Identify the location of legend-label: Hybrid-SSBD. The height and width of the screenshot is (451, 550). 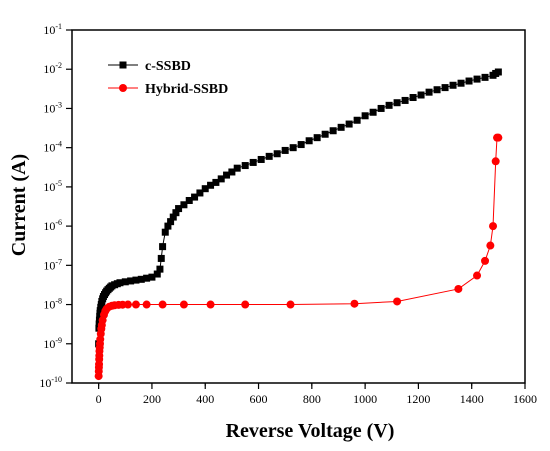
(186, 89).